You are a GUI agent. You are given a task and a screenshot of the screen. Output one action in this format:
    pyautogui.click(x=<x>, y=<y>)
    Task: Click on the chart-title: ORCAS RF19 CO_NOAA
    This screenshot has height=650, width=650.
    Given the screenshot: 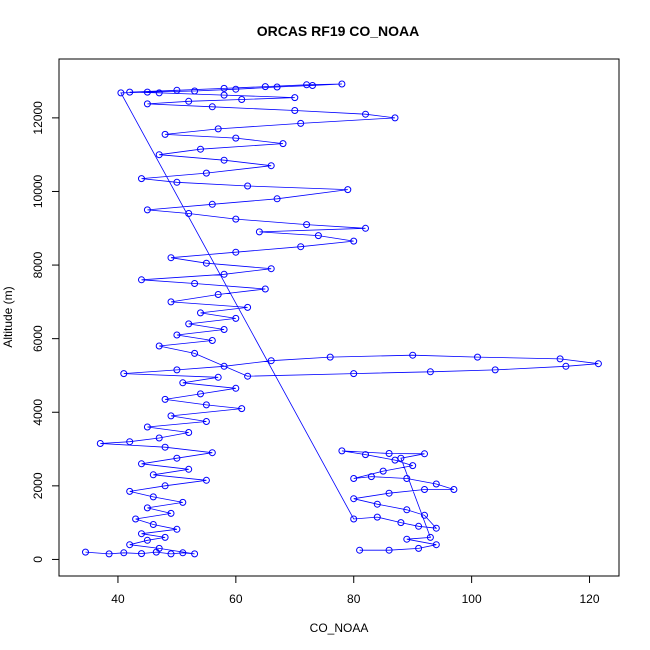 What is the action you would take?
    pyautogui.click(x=338, y=31)
    